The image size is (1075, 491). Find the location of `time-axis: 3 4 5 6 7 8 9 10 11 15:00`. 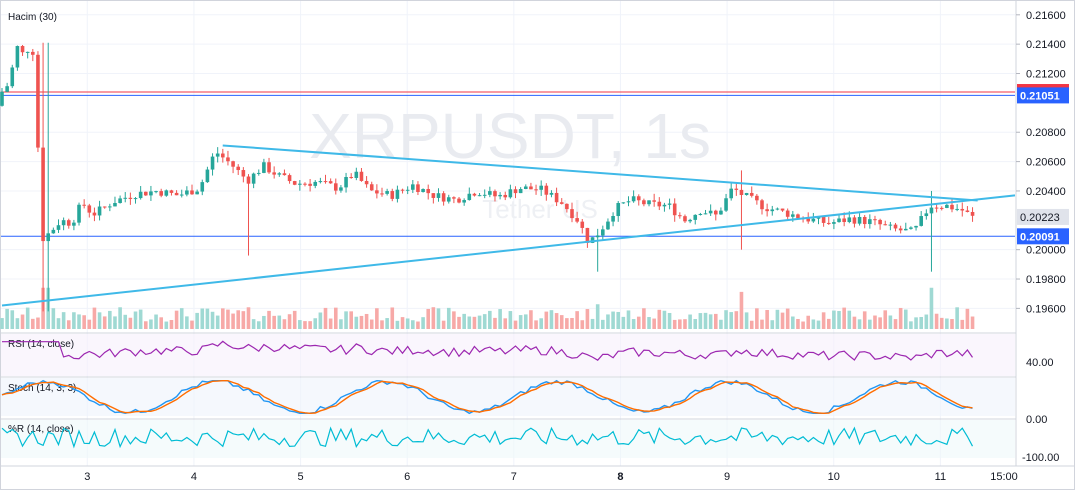

time-axis: 3 4 5 6 7 8 9 10 11 15:00 is located at coordinates (551, 477).